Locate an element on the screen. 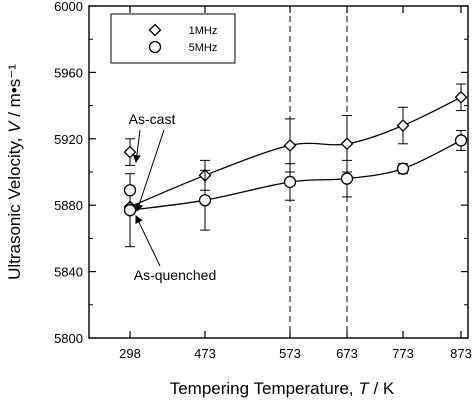 The image size is (474, 403). x-tick-label-673: 673 is located at coordinates (347, 353).